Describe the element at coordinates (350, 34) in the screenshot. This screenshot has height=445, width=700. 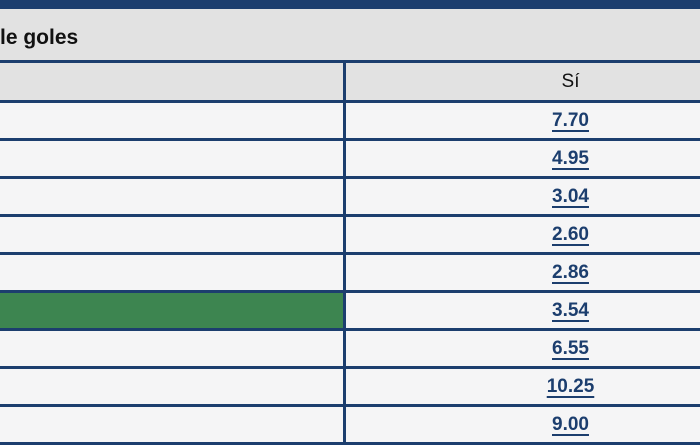
I see `market-title-band: le goles` at that location.